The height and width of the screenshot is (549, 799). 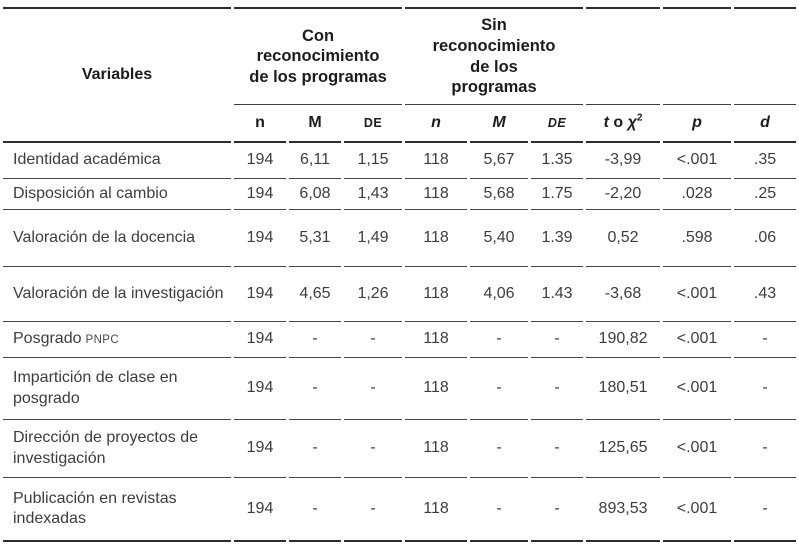 I want to click on t-chi2-cell: -3,99, so click(x=623, y=161).